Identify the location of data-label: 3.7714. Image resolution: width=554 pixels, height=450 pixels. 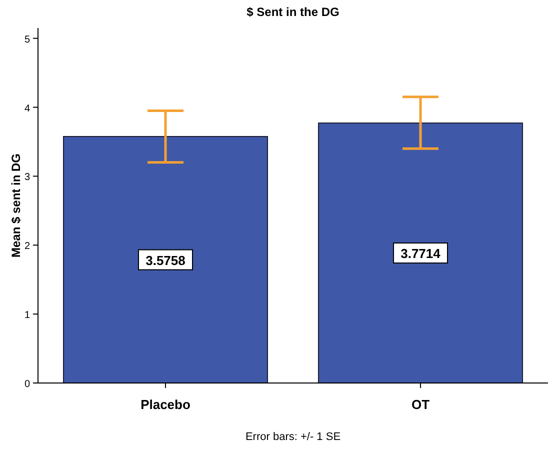
(421, 254).